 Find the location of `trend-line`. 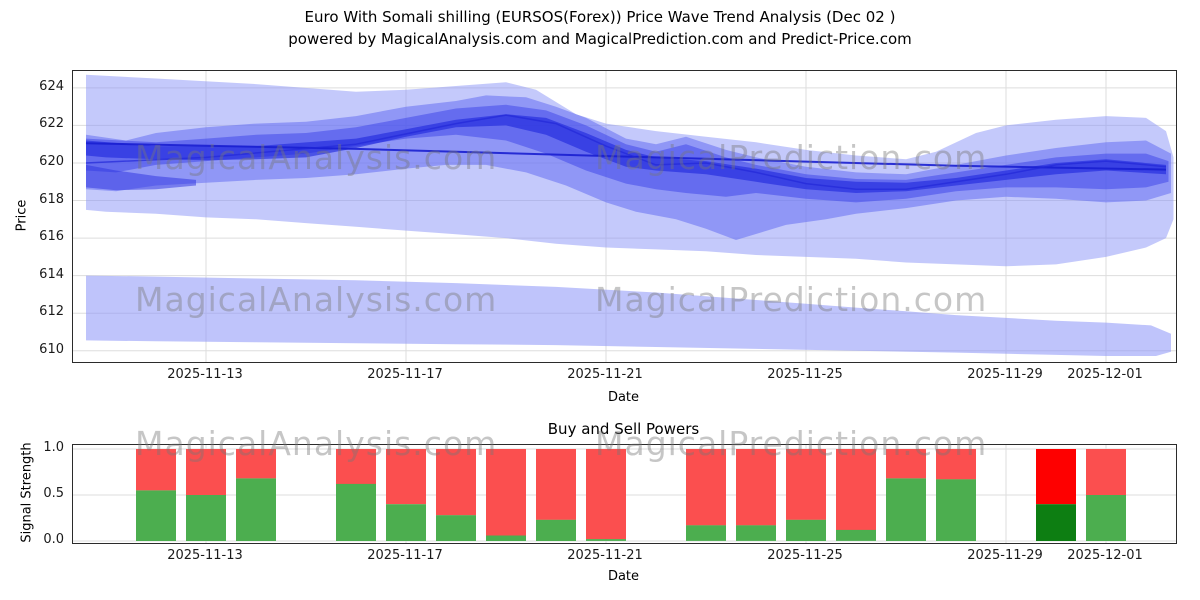

trend-line is located at coordinates (626, 156).